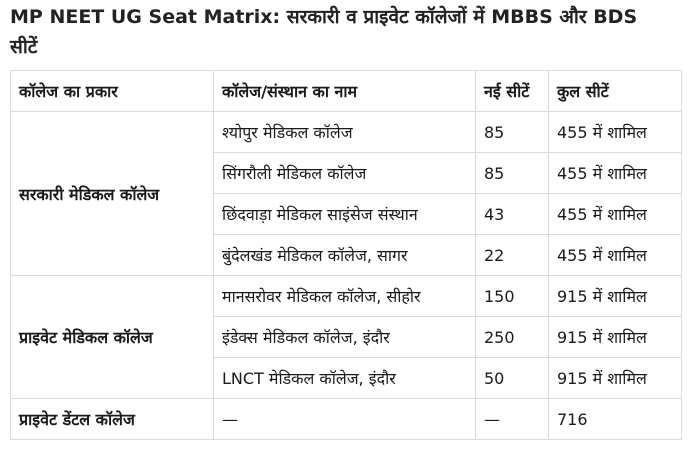 The height and width of the screenshot is (453, 700). Describe the element at coordinates (512, 255) in the screenshot. I see `new-seats-cell: 22` at that location.